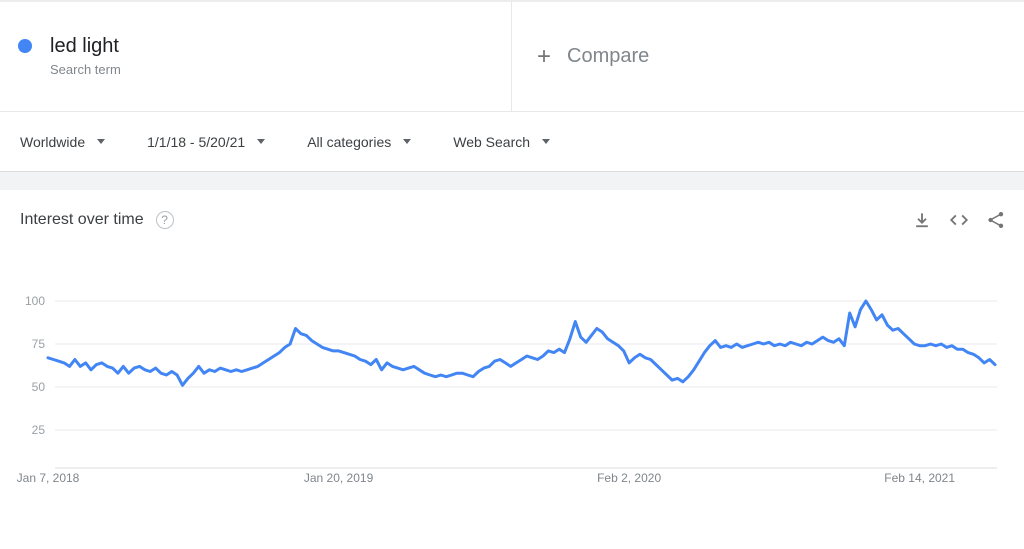 The image size is (1024, 549). Describe the element at coordinates (256, 56) in the screenshot. I see `search-term-card: led light Search term` at that location.